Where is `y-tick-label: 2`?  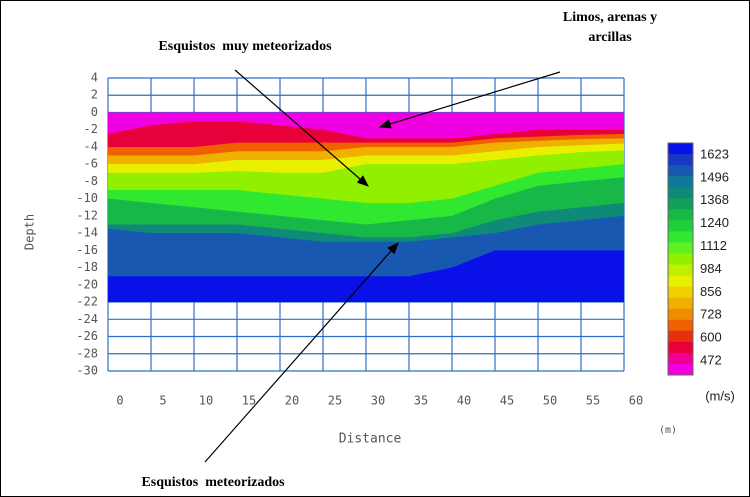 y-tick-label: 2 is located at coordinates (94, 95).